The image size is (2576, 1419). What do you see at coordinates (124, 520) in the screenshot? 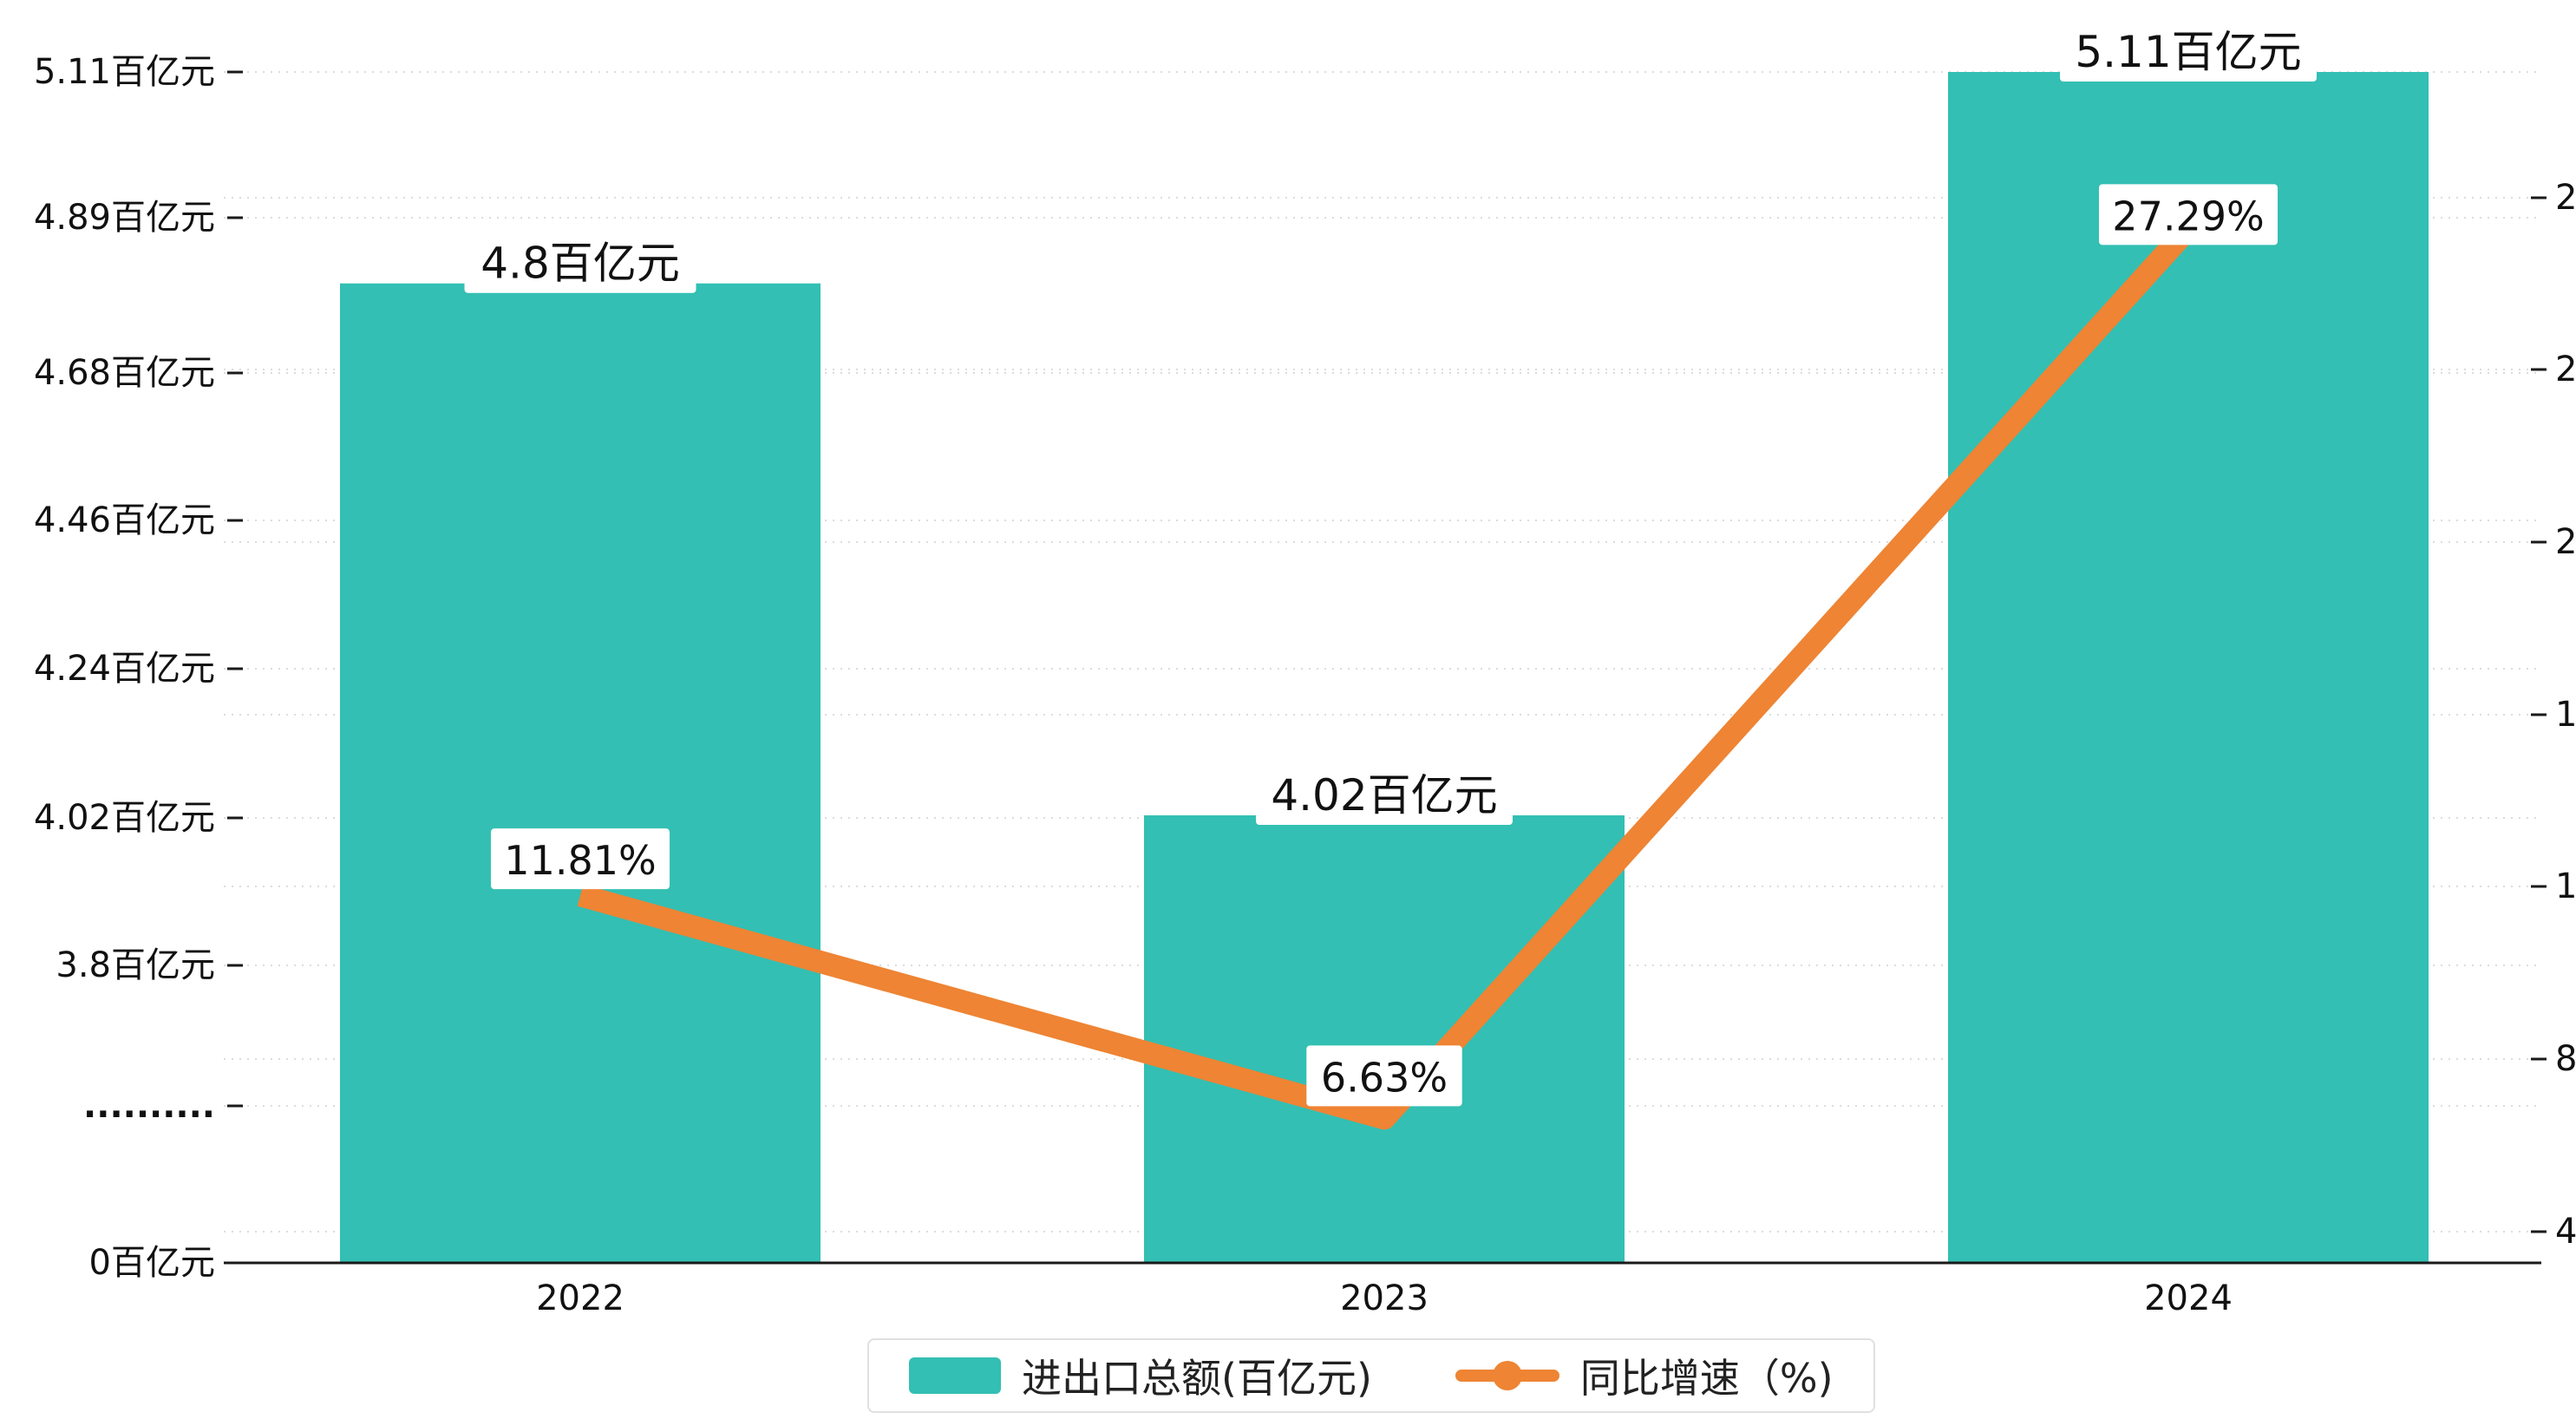
I see `left-axis-tick-label: 4.46百亿元` at bounding box center [124, 520].